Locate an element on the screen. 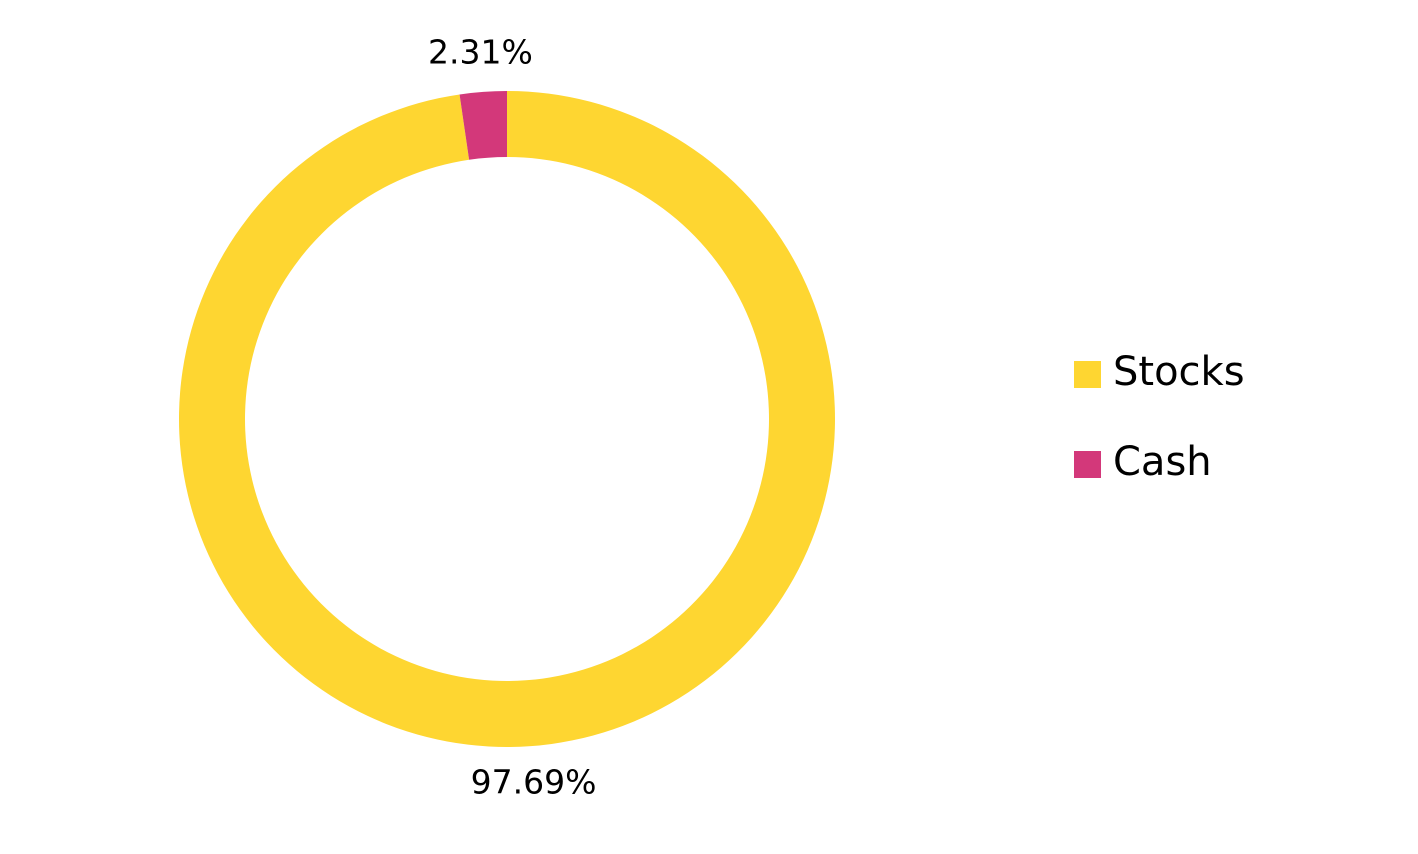 This screenshot has height=854, width=1418. value-label: 2.31% is located at coordinates (480, 51).